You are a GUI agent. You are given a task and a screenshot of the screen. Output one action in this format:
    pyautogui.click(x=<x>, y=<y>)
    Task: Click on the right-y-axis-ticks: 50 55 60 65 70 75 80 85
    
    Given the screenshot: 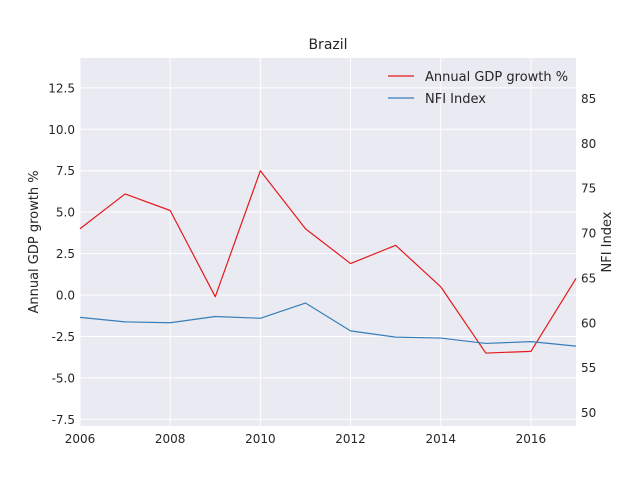 What is the action you would take?
    pyautogui.click(x=588, y=256)
    